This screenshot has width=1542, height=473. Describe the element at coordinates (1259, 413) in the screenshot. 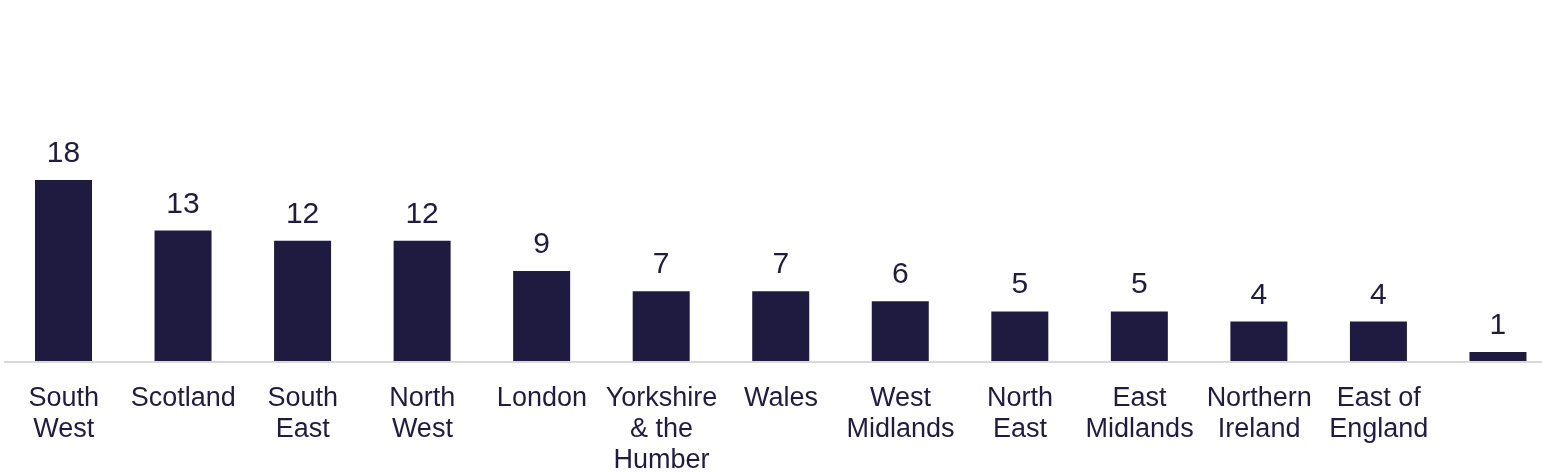

I see `x-tick-label: Northern Ireland` at that location.